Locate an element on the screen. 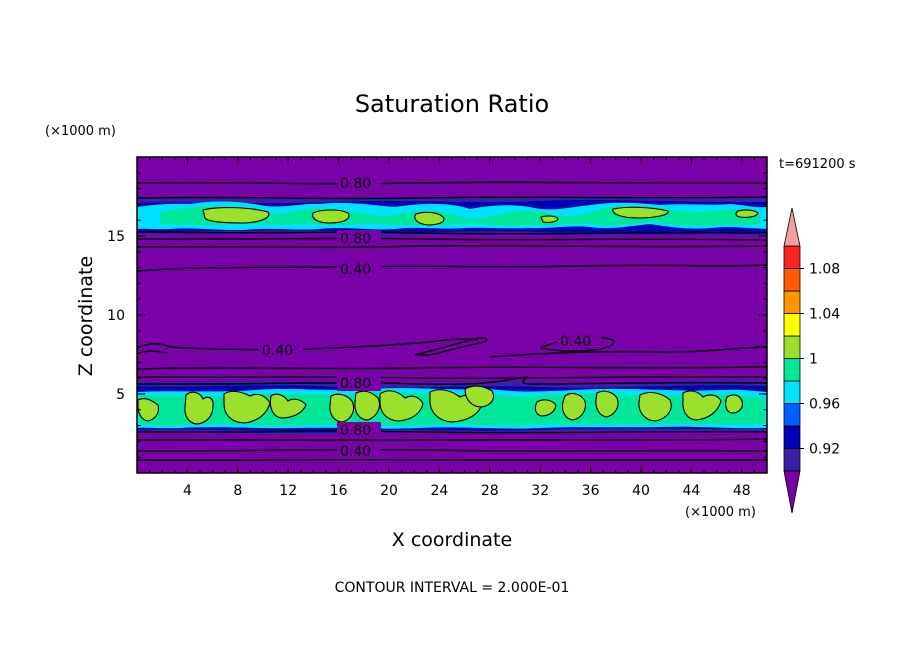 The image size is (904, 654). x-tick-label: 32 is located at coordinates (540, 491).